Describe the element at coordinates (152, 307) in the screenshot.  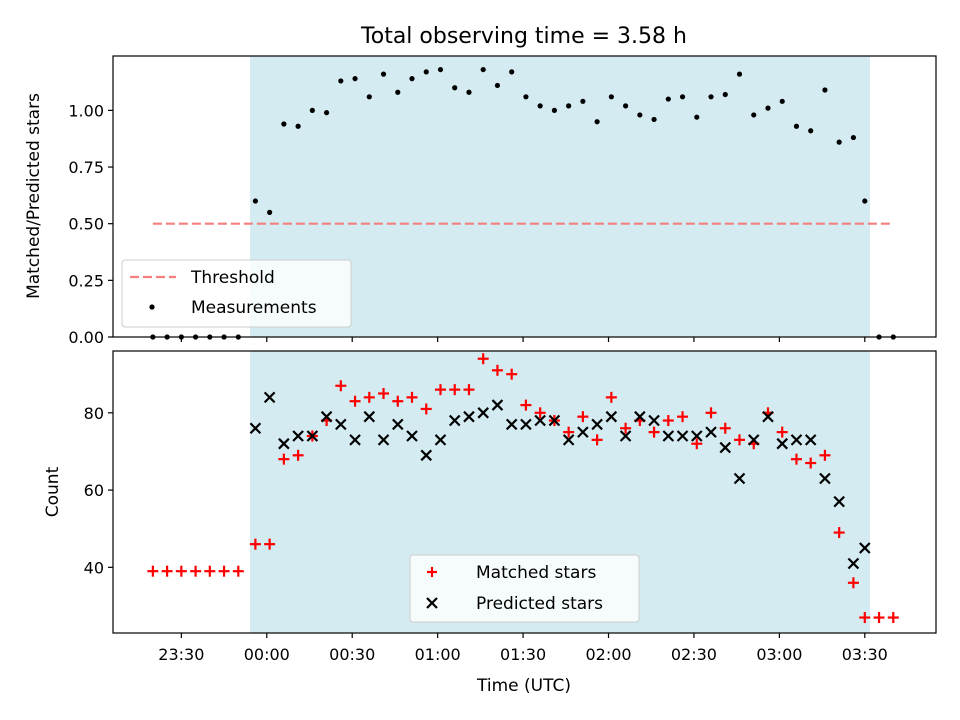
I see `legend-measurements-swatch` at that location.